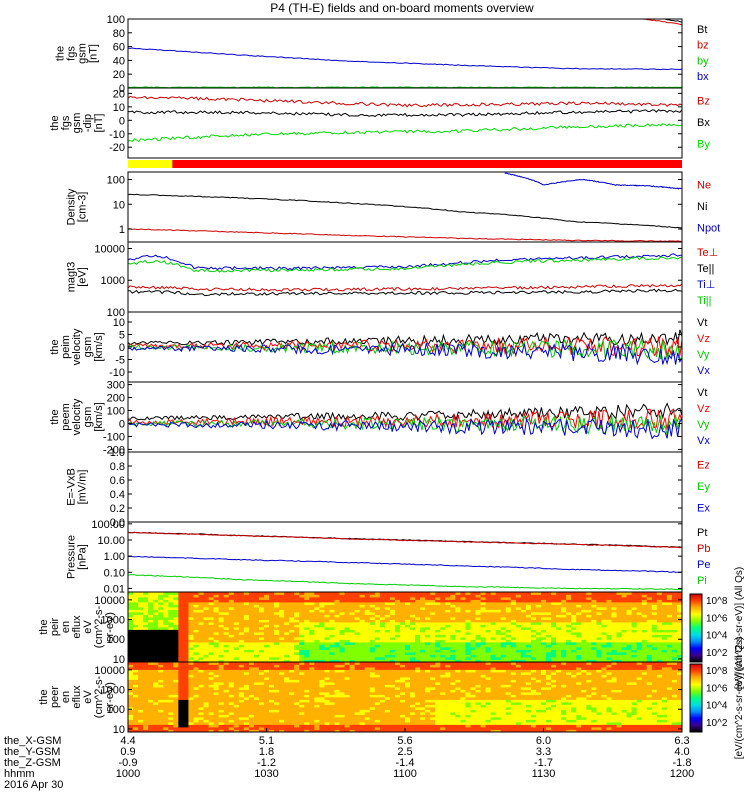  Describe the element at coordinates (77, 346) in the screenshot. I see `y-axis-label-line: velocity` at that location.